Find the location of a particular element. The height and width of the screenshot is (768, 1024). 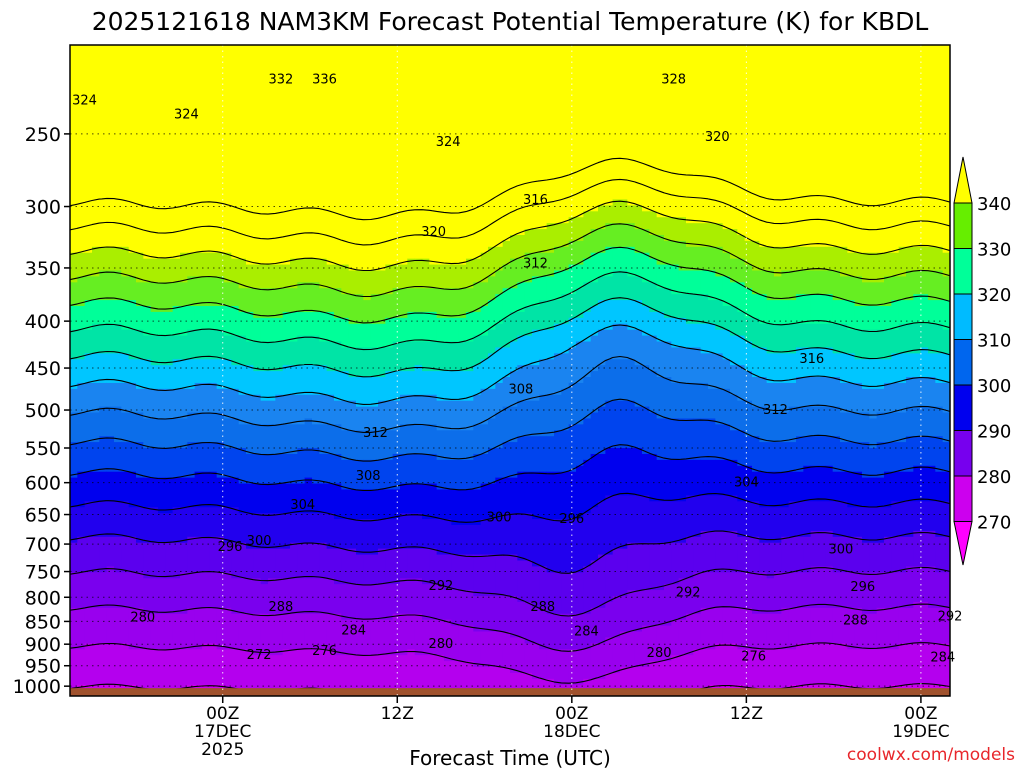

contour-label: 312 is located at coordinates (535, 263).